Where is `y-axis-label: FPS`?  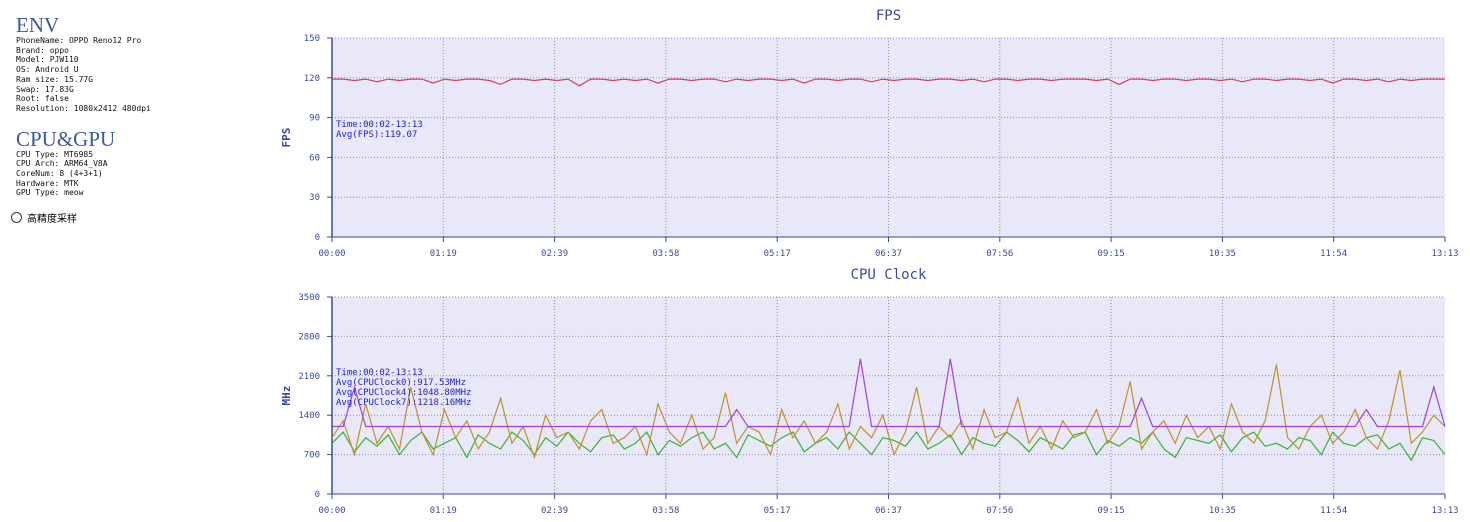 y-axis-label: FPS is located at coordinates (286, 138).